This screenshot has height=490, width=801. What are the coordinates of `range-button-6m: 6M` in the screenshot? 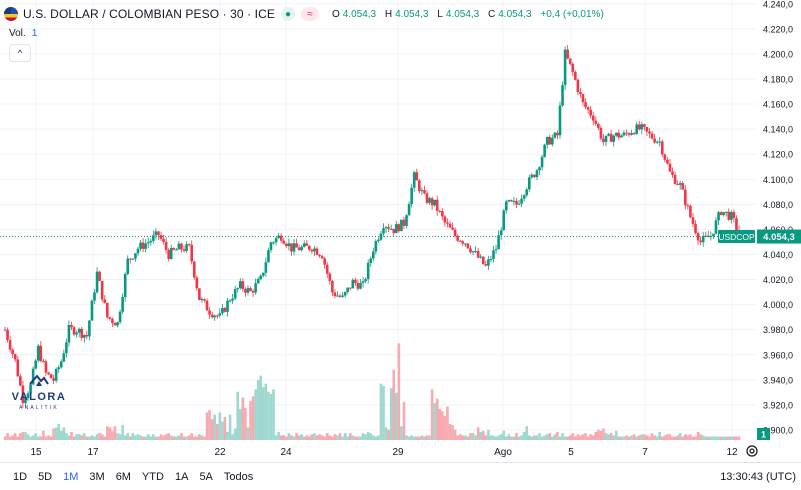 It's located at (123, 477).